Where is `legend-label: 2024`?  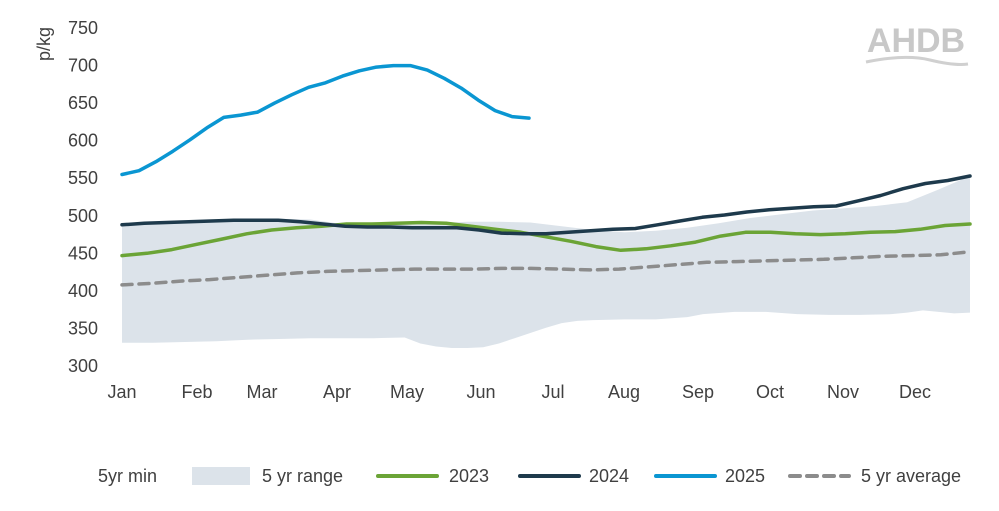 legend-label: 2024 is located at coordinates (609, 476).